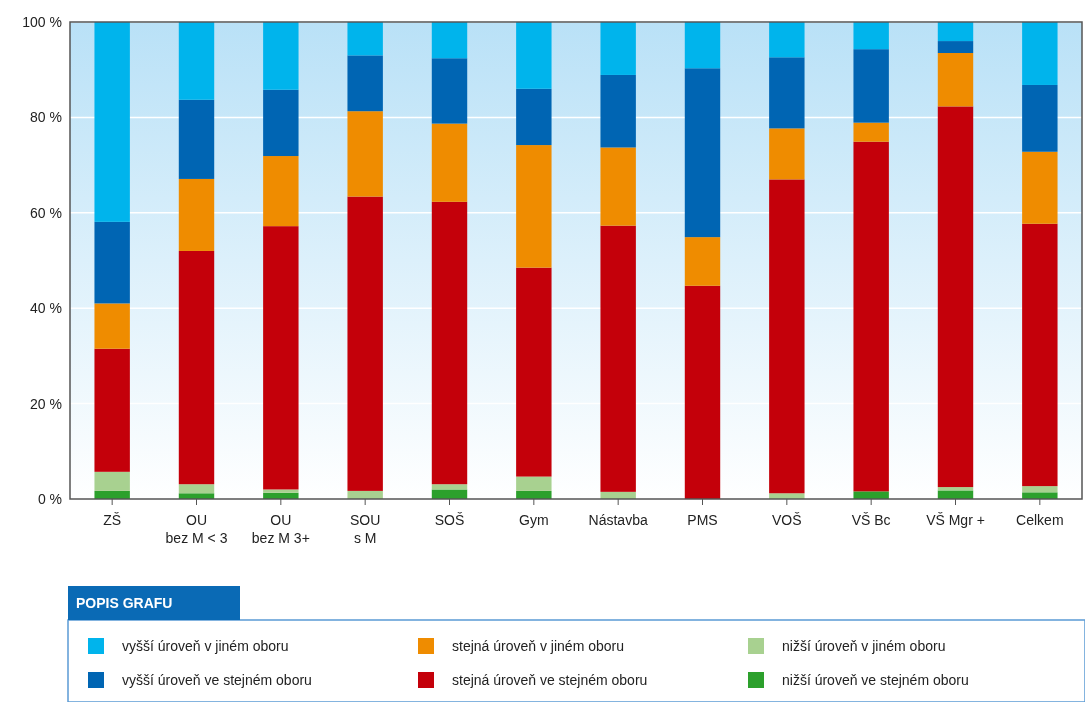 This screenshot has height=702, width=1085. What do you see at coordinates (42, 21) in the screenshot?
I see `y-tick-label: 100 %` at bounding box center [42, 21].